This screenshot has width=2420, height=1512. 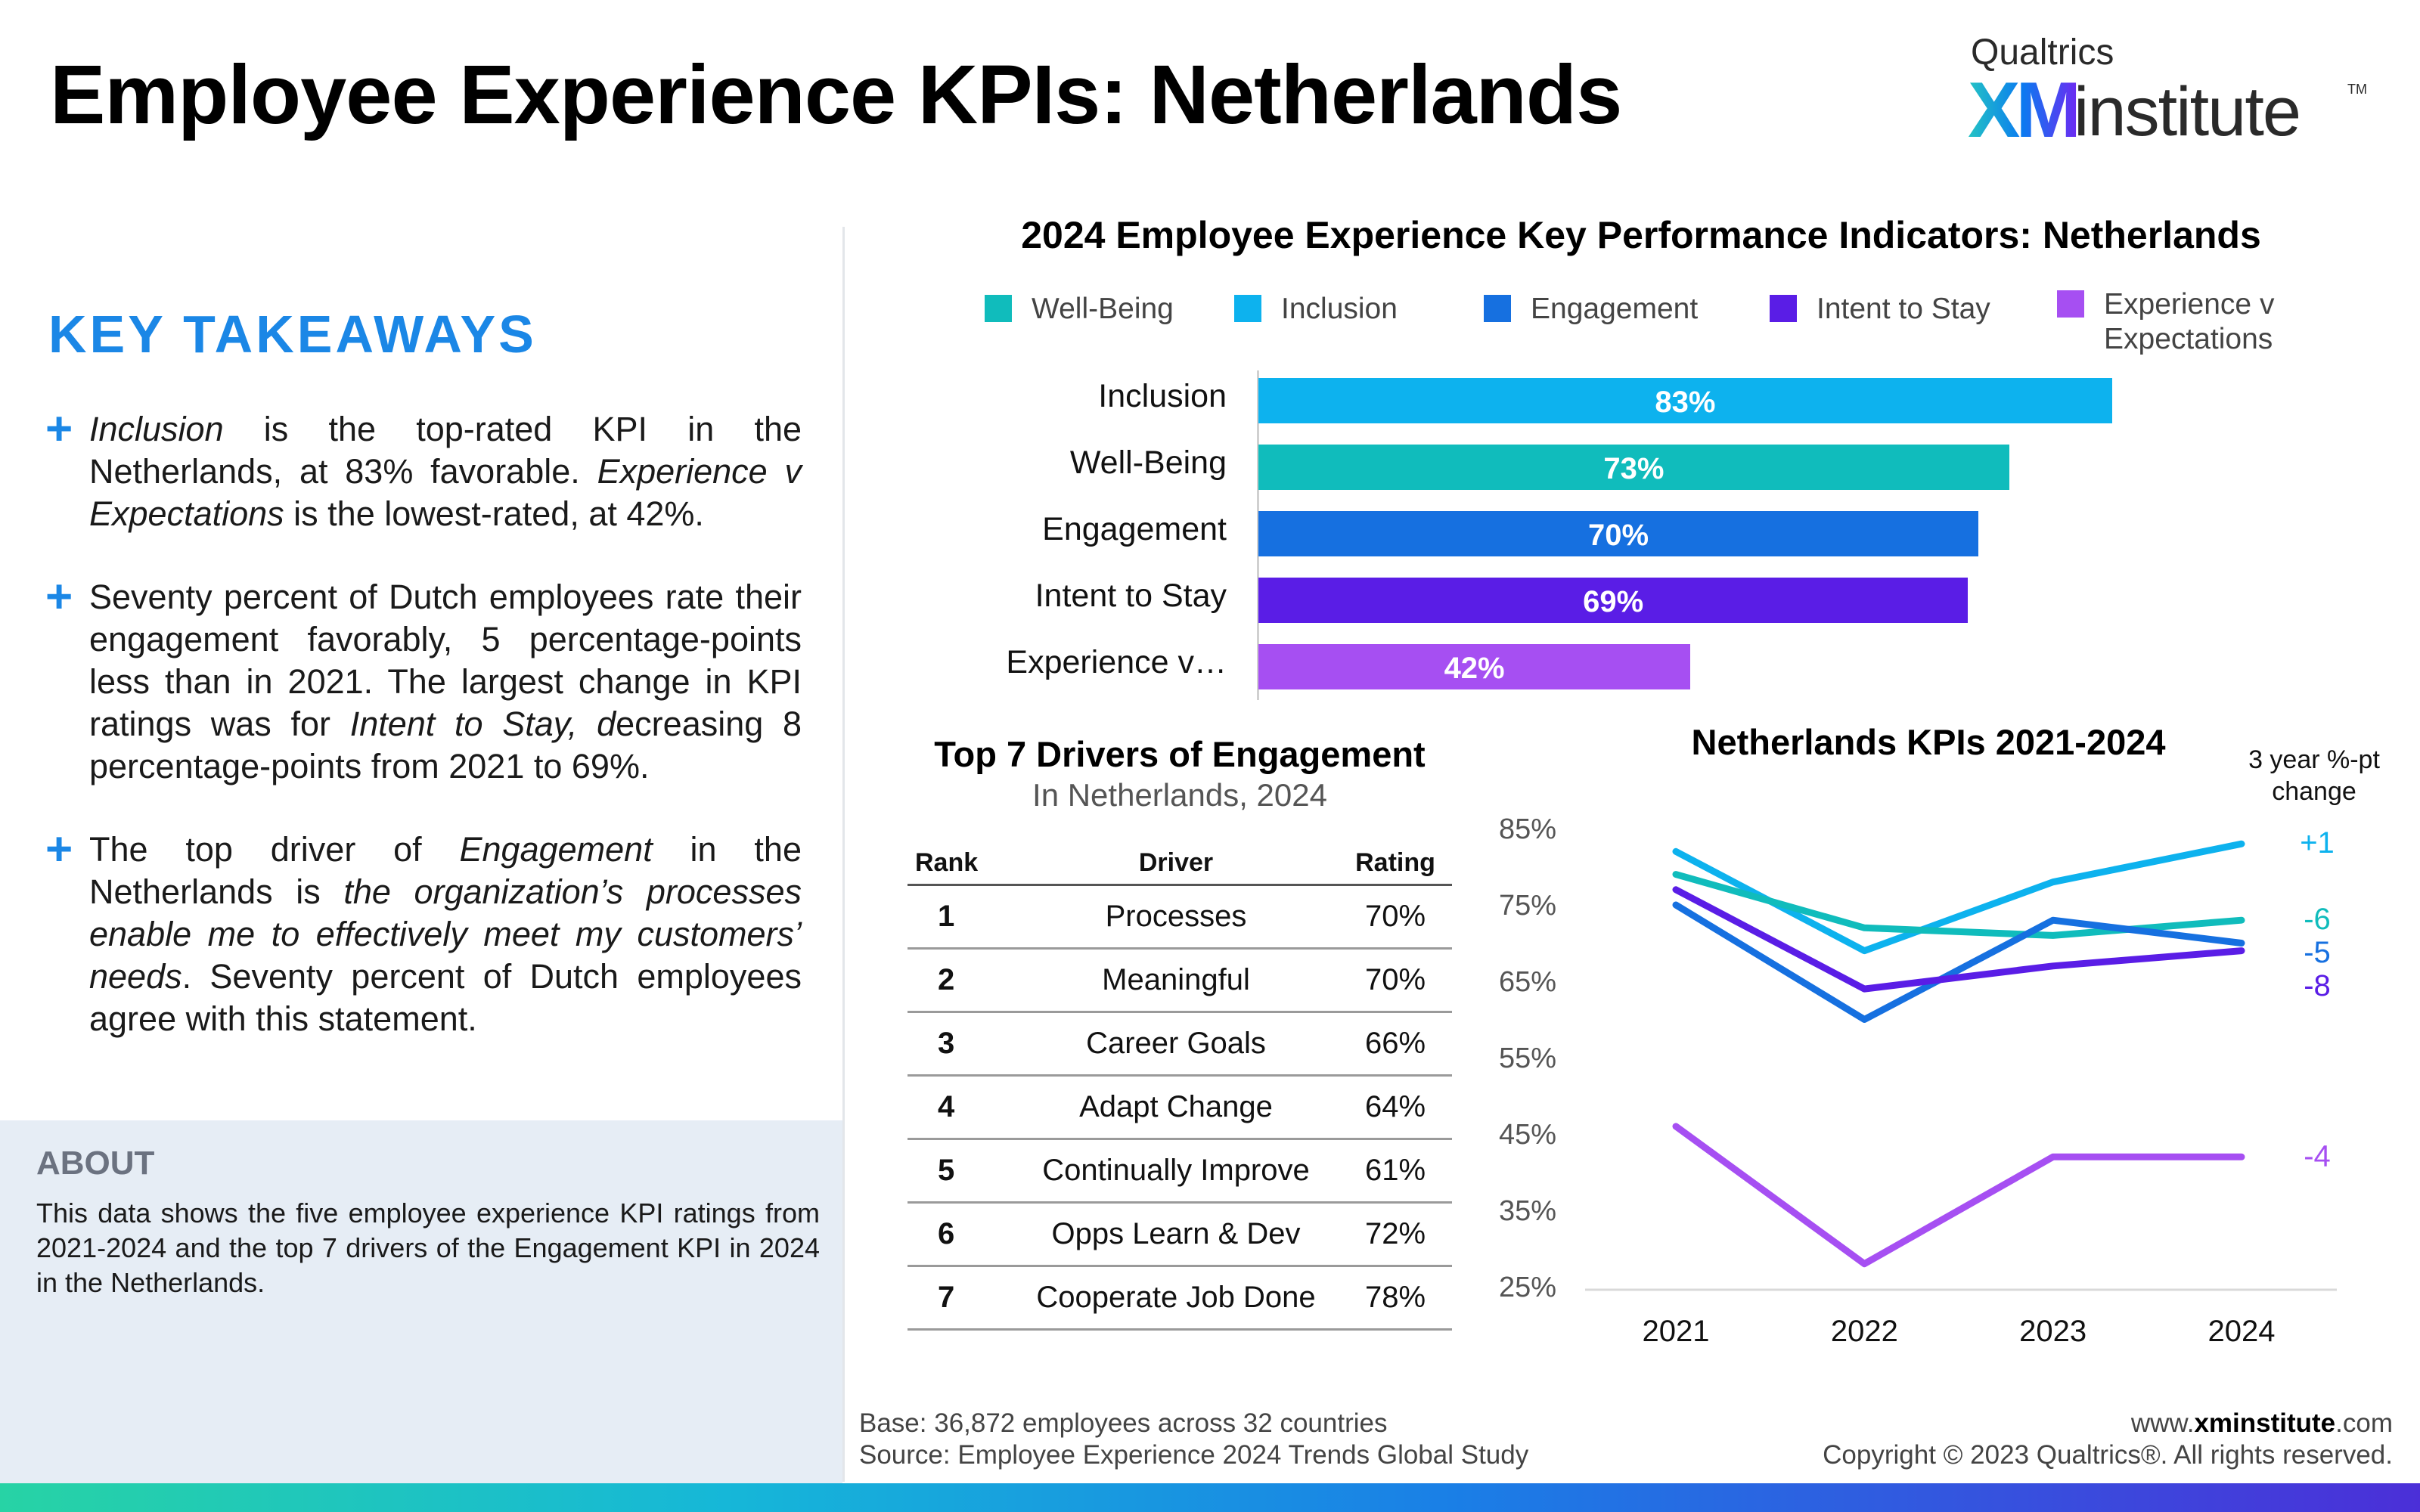 I want to click on rank-cell: 2, so click(x=960, y=980).